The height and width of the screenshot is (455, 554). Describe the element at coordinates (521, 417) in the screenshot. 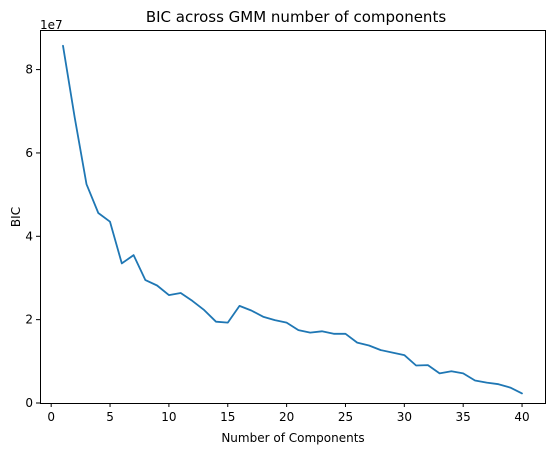

I see `x-tick-label: 40` at that location.